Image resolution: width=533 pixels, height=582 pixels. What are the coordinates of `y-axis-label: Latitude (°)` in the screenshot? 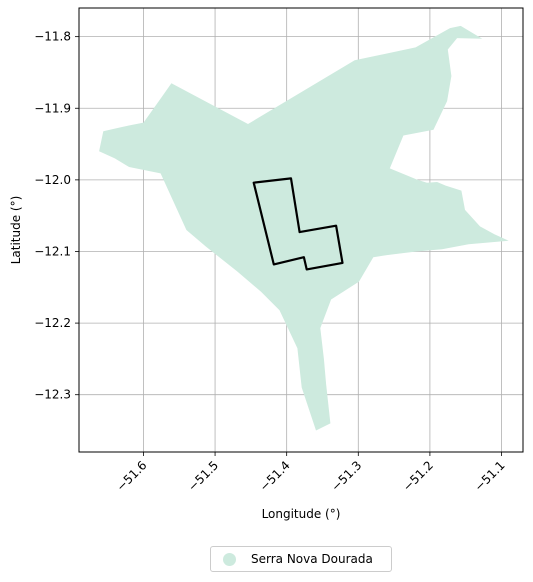 It's located at (16, 230).